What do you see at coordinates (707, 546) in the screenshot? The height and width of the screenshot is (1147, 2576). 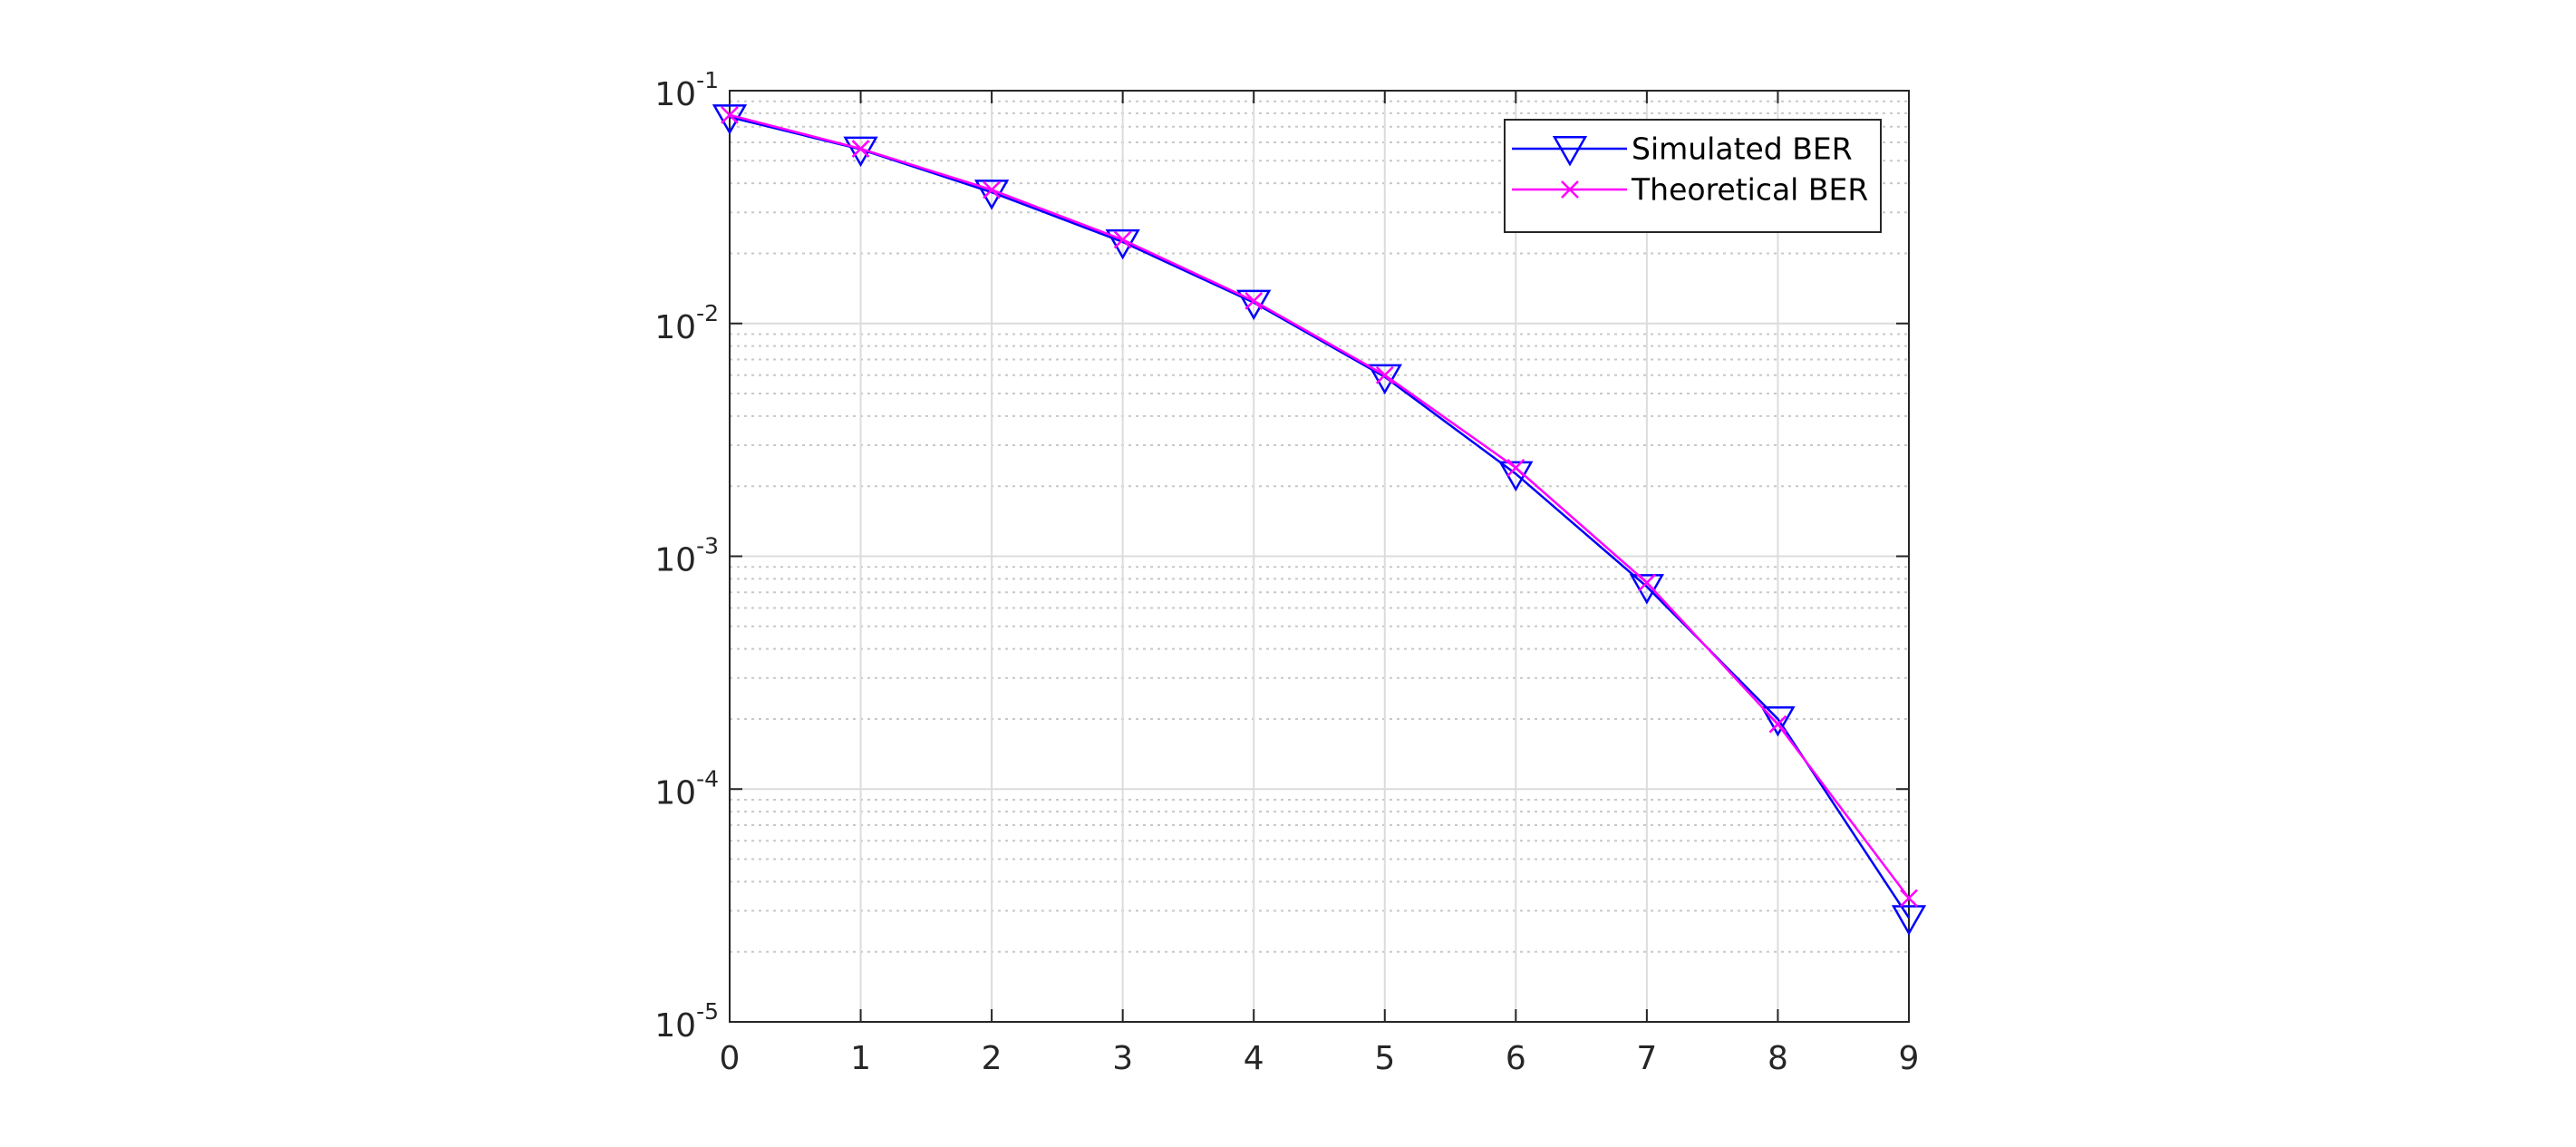 I see `y-tick-exponent: -3` at bounding box center [707, 546].